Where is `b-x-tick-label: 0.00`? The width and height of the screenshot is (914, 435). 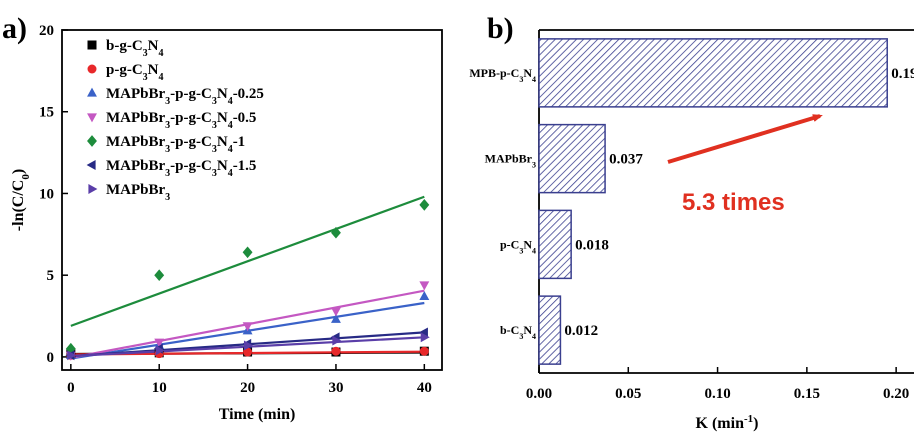 b-x-tick-label: 0.00 is located at coordinates (539, 394).